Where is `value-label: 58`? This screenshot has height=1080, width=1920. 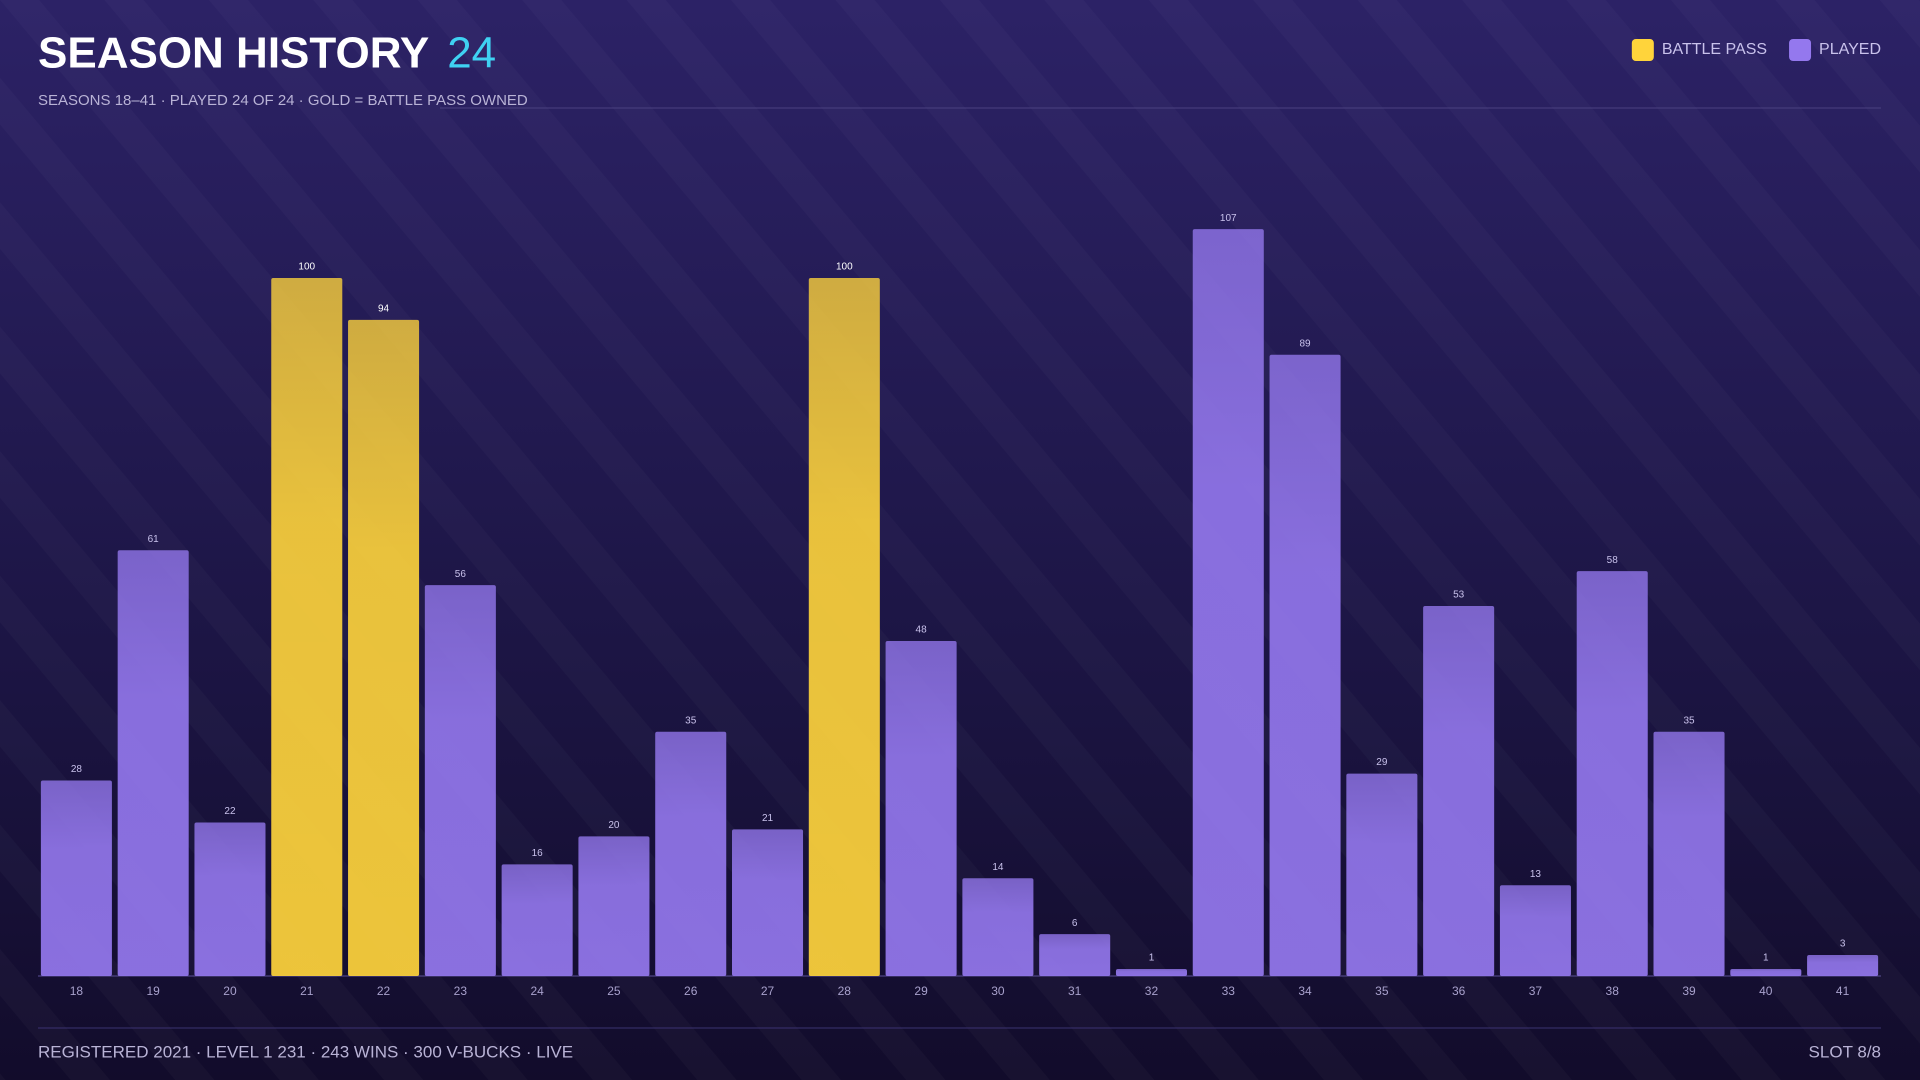 value-label: 58 is located at coordinates (1613, 560).